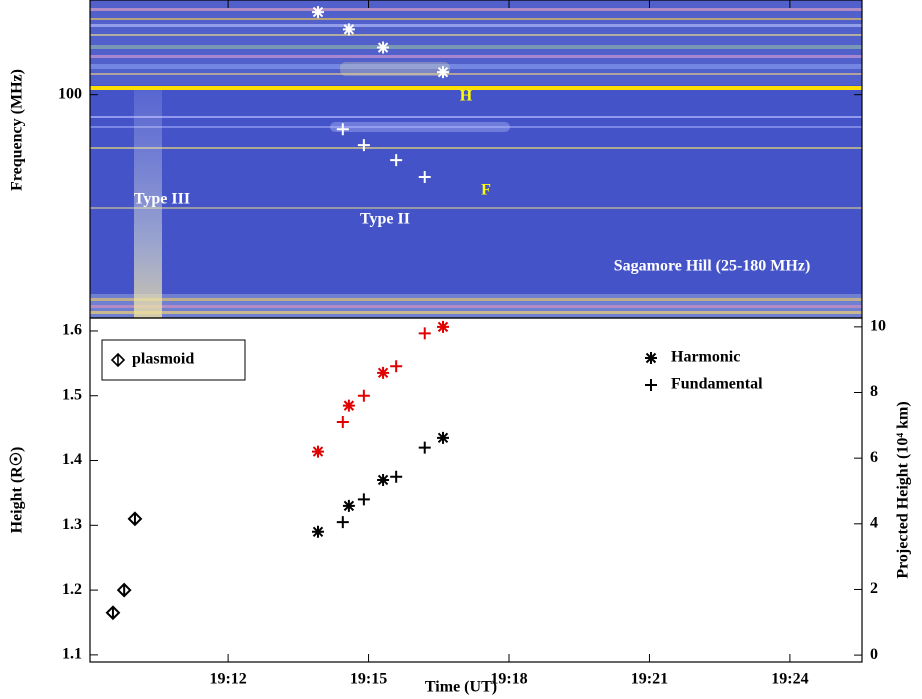 The height and width of the screenshot is (699, 922). Describe the element at coordinates (162, 199) in the screenshot. I see `annotation: Type III` at that location.